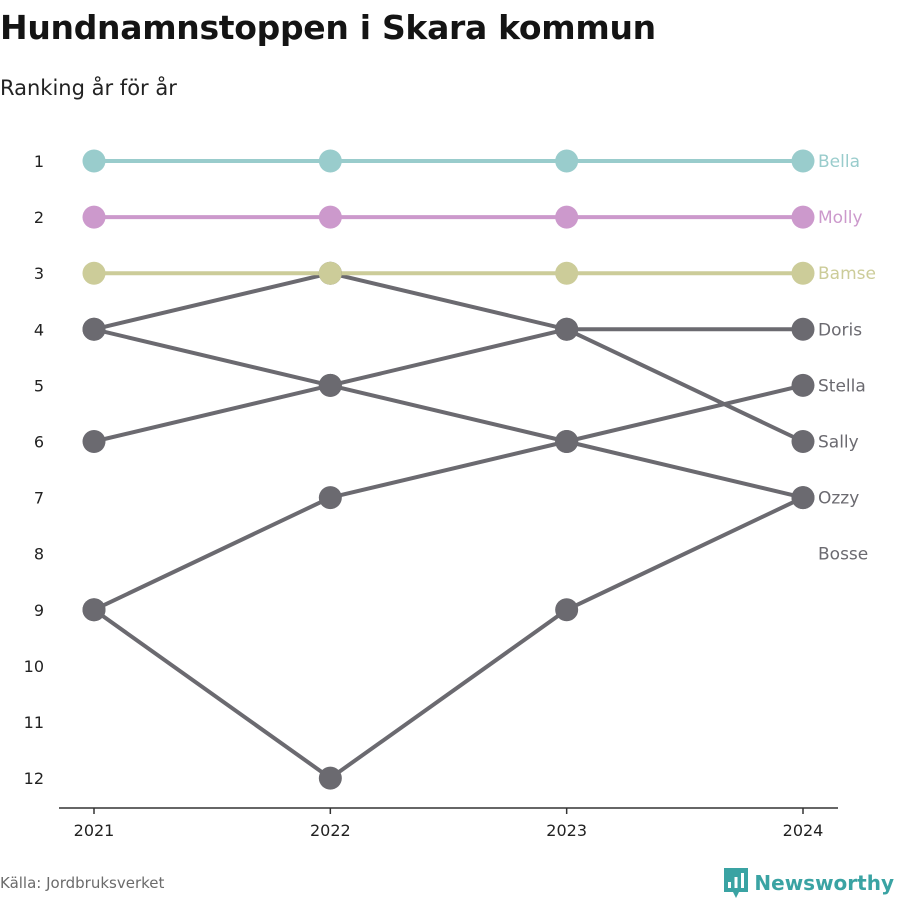 This screenshot has height=900, width=900. I want to click on y-tick-label-2: 2, so click(39, 217).